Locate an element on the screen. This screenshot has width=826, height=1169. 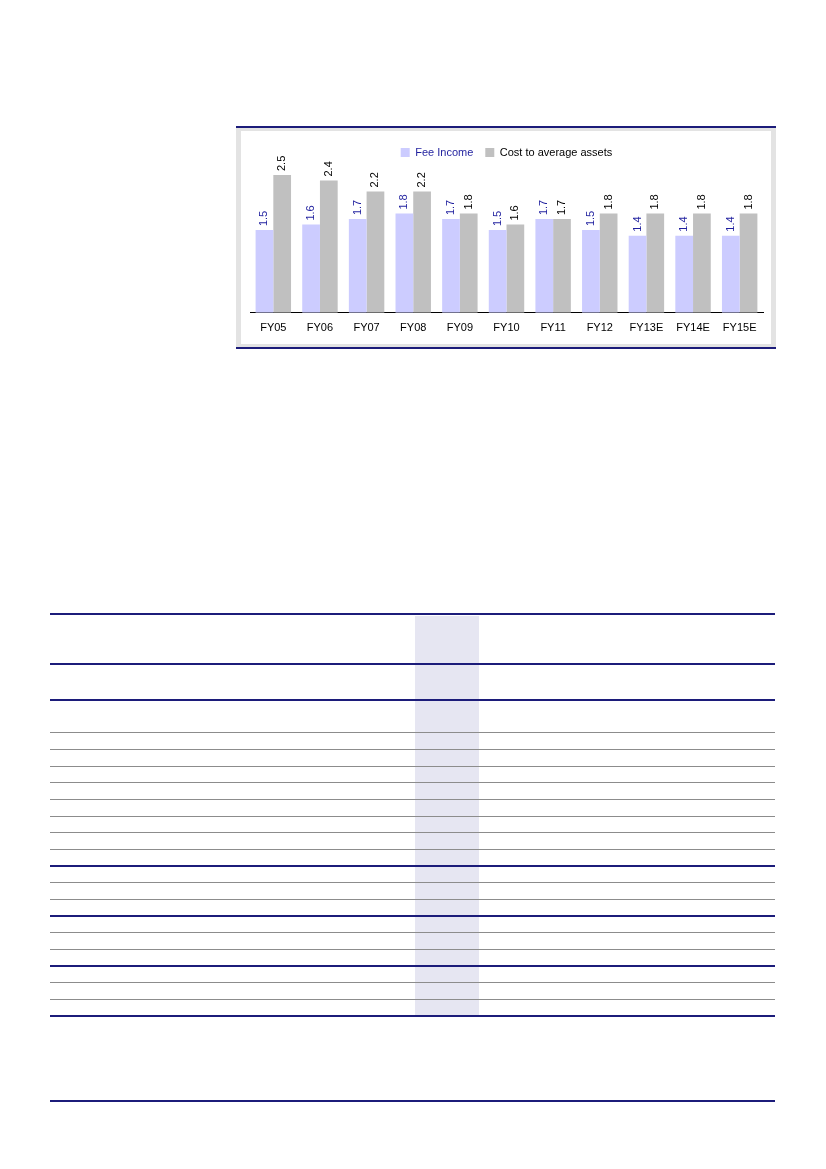
x-tick-label: FY12 is located at coordinates (599, 327).